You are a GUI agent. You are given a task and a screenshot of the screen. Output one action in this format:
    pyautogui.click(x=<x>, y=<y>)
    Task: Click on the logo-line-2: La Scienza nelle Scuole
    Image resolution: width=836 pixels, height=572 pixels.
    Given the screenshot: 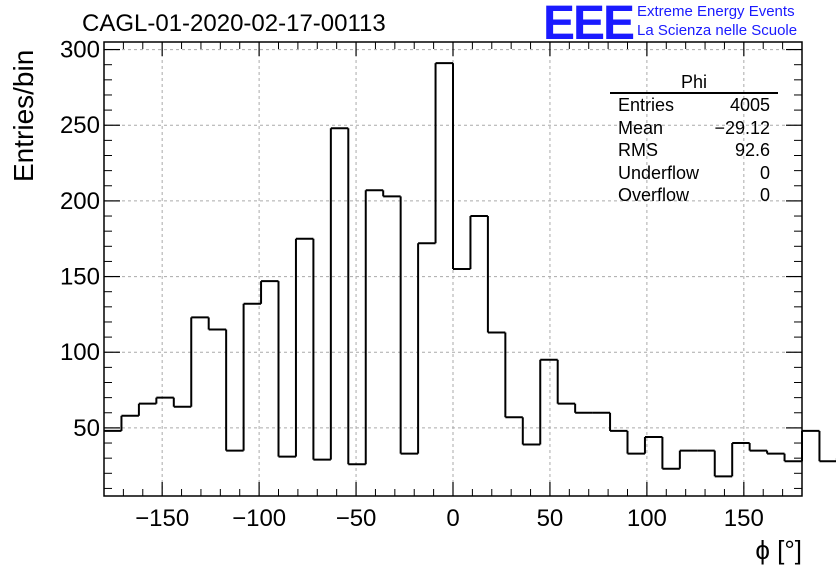 What is the action you would take?
    pyautogui.click(x=717, y=30)
    